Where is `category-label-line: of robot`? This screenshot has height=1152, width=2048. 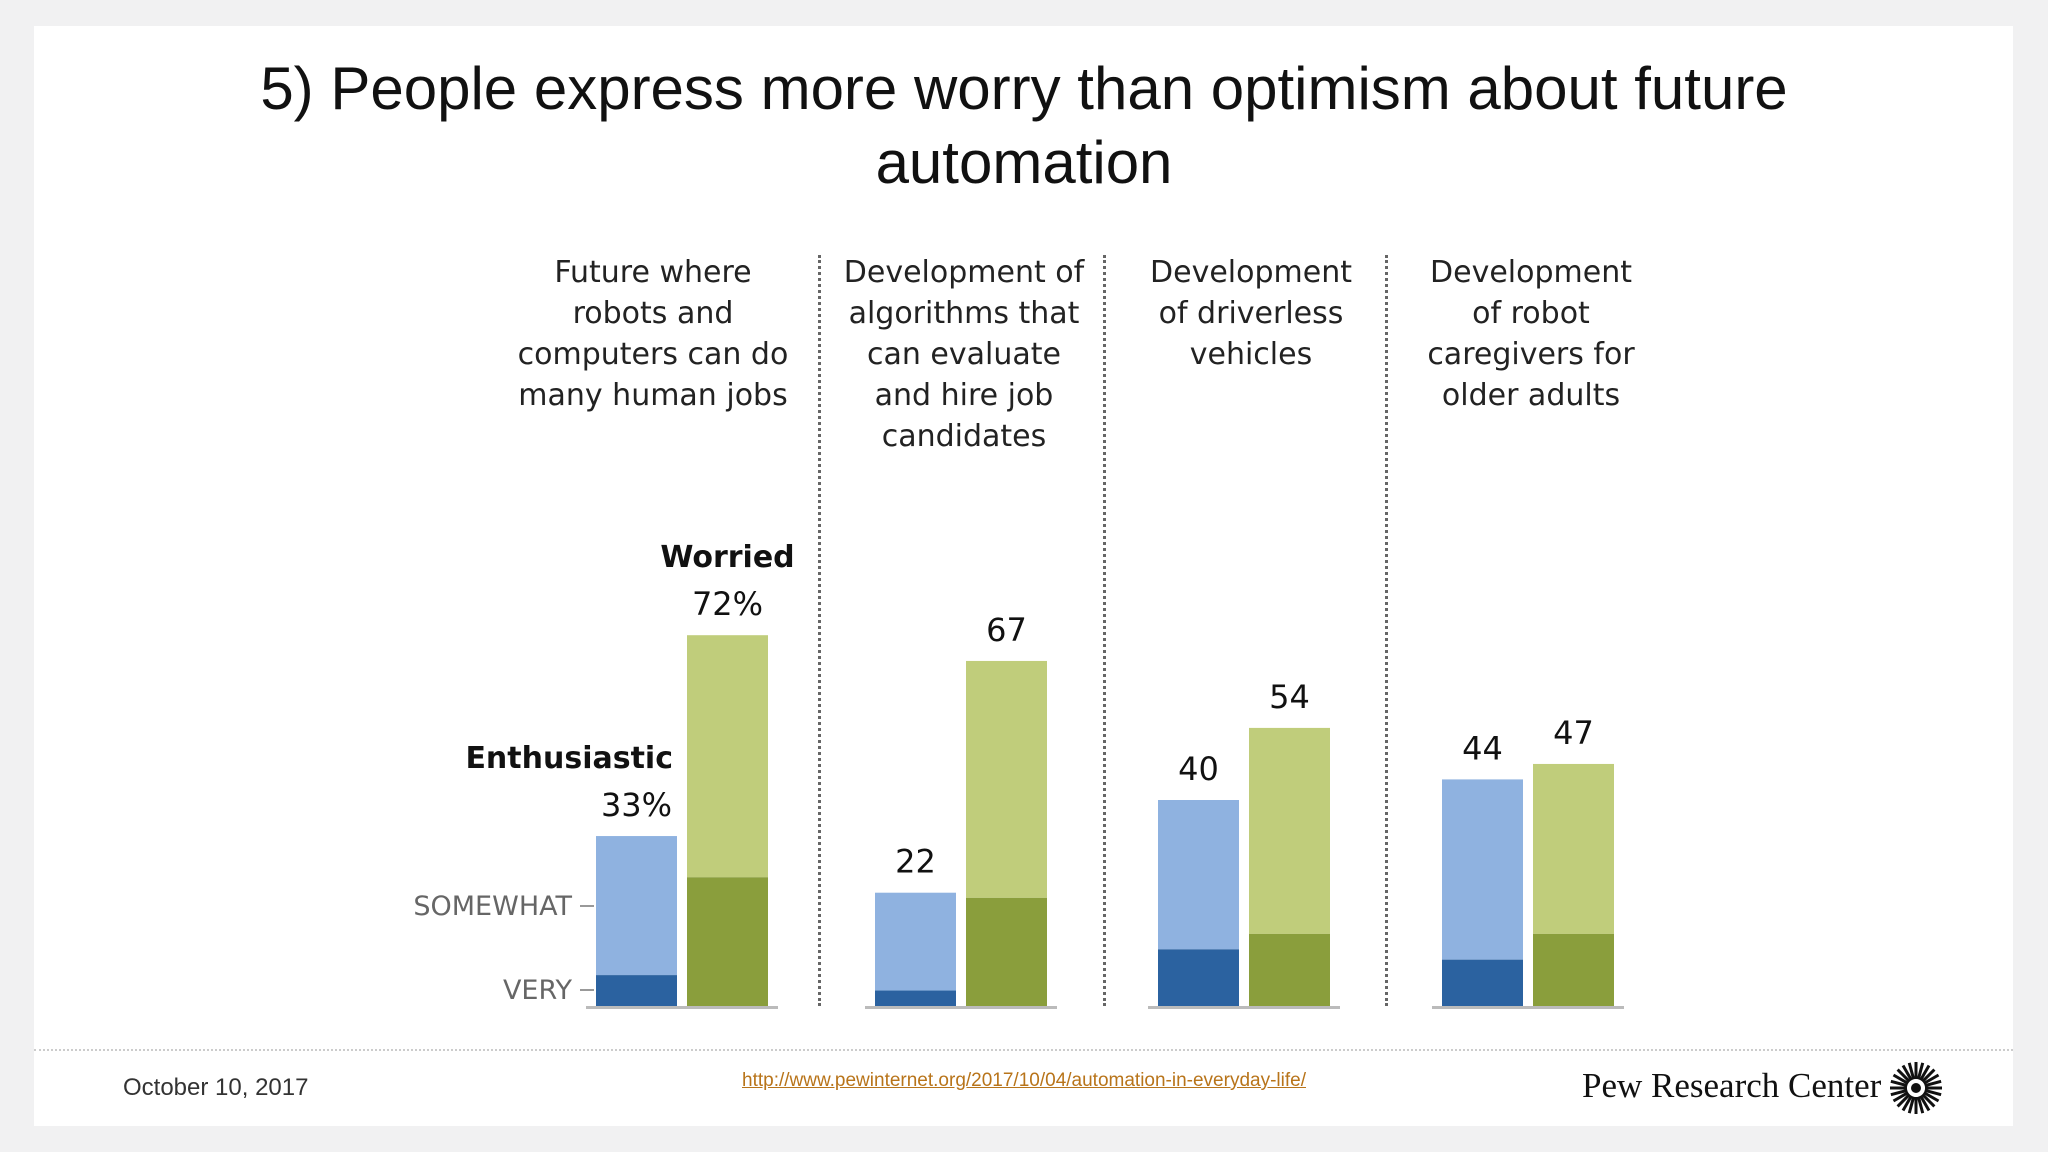 category-label-line: of robot is located at coordinates (1531, 313).